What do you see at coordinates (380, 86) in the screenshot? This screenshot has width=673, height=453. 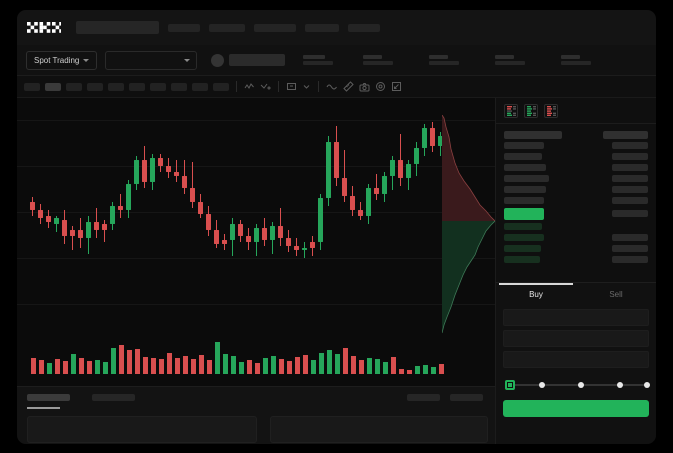 I see `settings-icon` at bounding box center [380, 86].